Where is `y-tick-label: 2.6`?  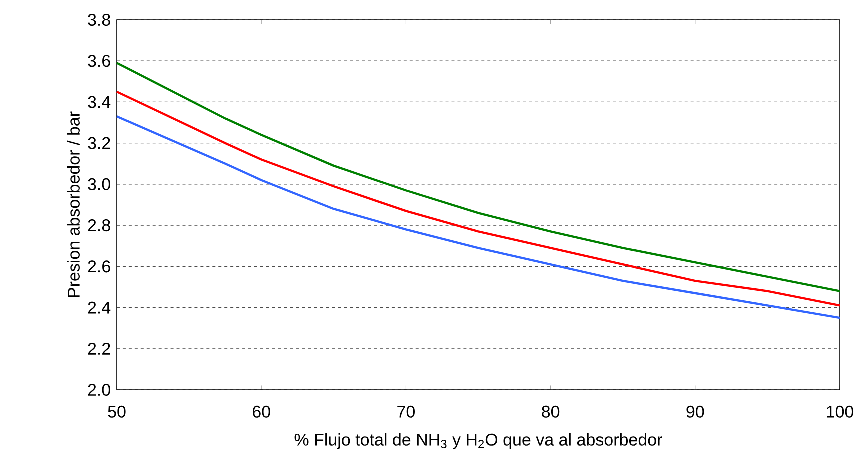 y-tick-label: 2.6 is located at coordinates (99, 266).